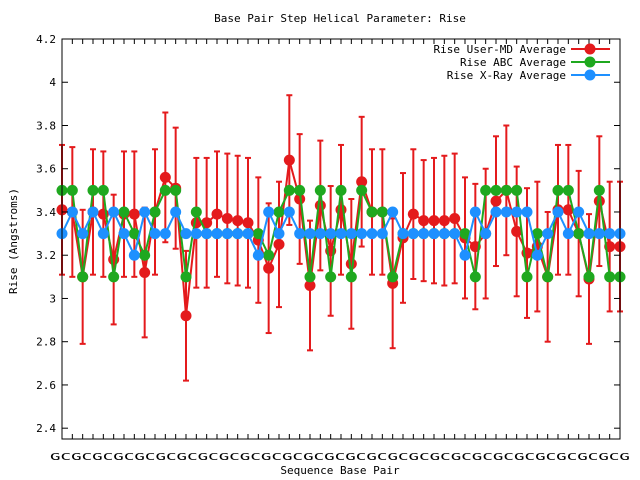 Image resolution: width=640 pixels, height=480 pixels. What do you see at coordinates (46, 342) in the screenshot?
I see `y-tick-label: 2.8` at bounding box center [46, 342].